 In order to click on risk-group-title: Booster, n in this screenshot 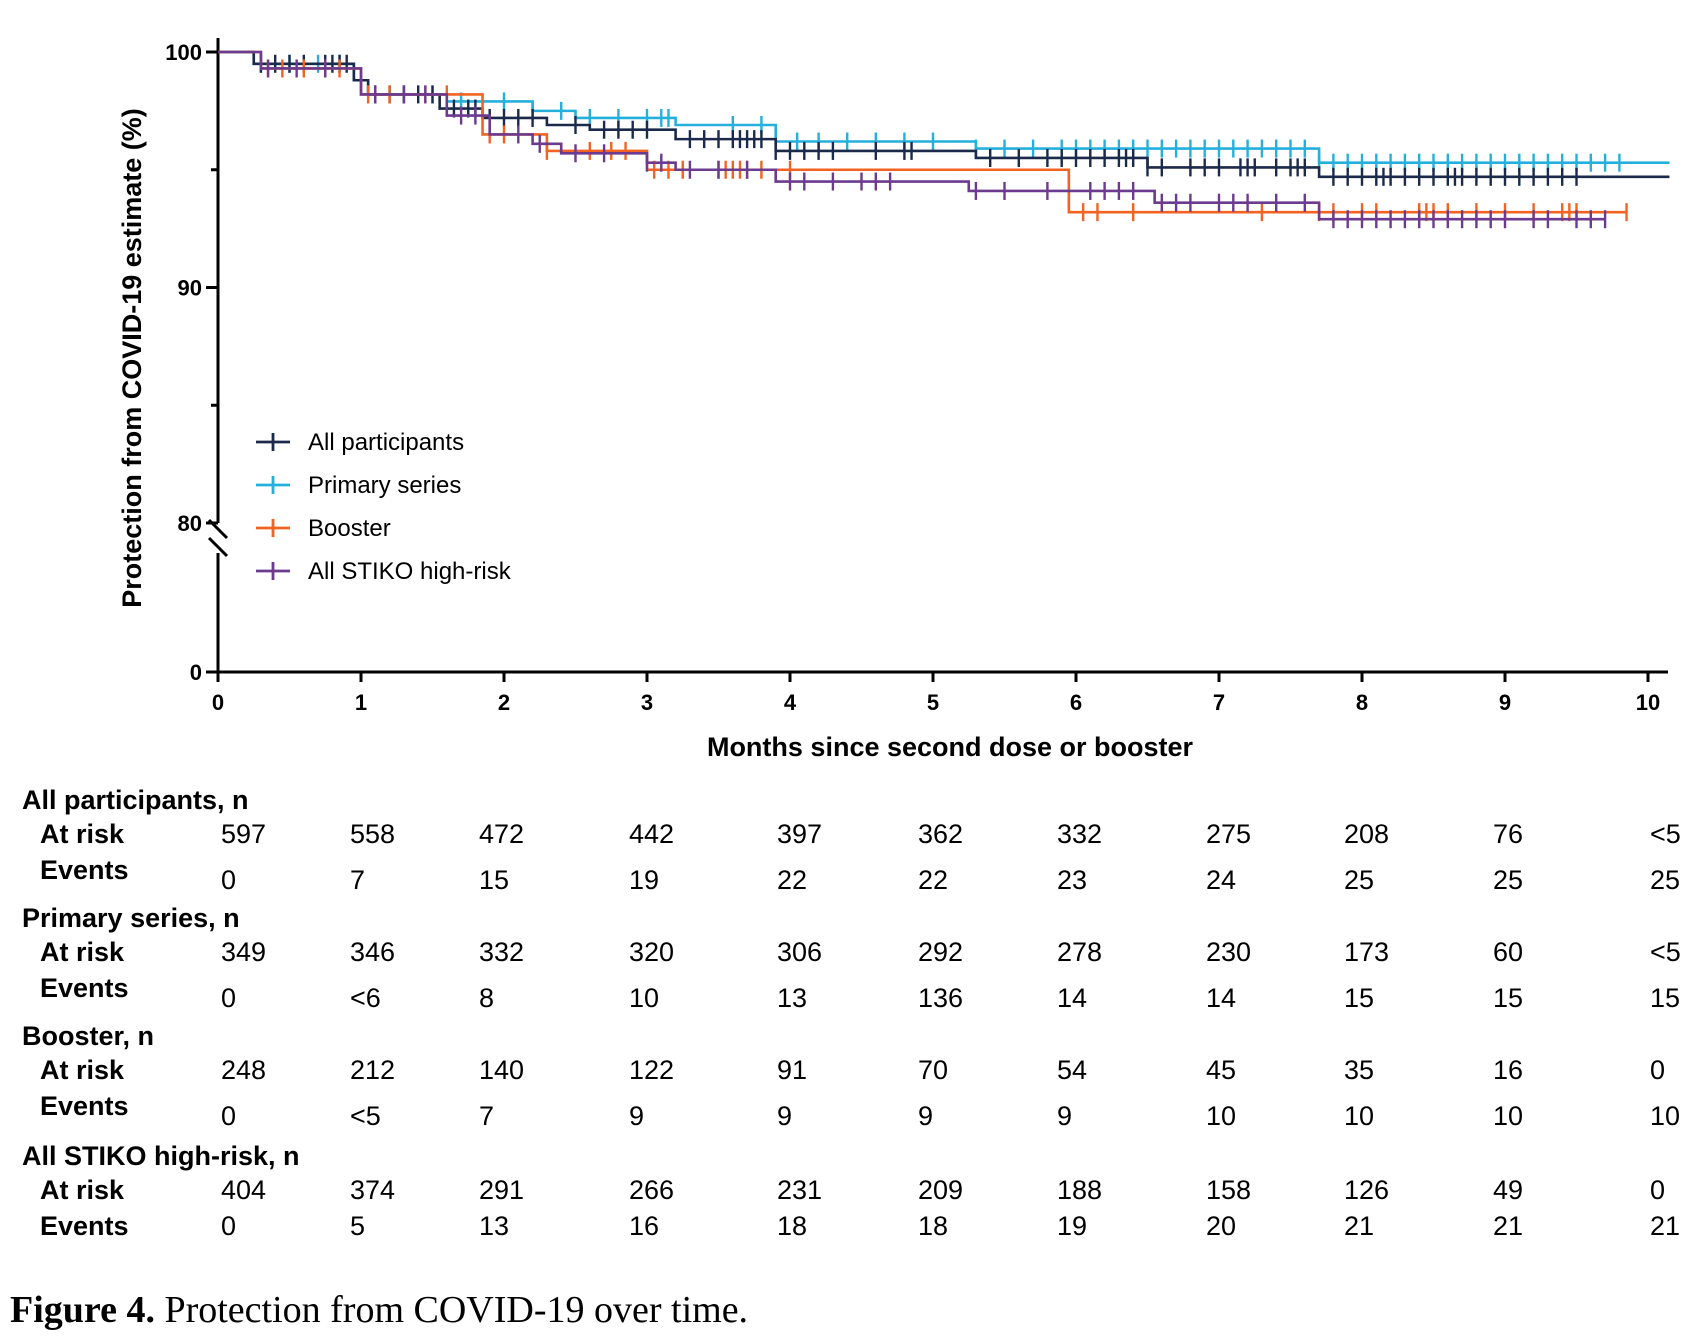, I will do `click(88, 1036)`.